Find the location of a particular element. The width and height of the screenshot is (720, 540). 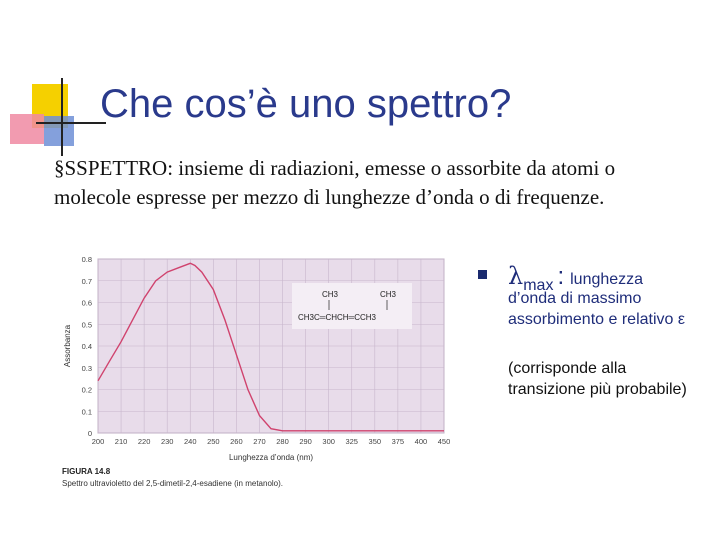

x-tick-label: 270 is located at coordinates (259, 441).